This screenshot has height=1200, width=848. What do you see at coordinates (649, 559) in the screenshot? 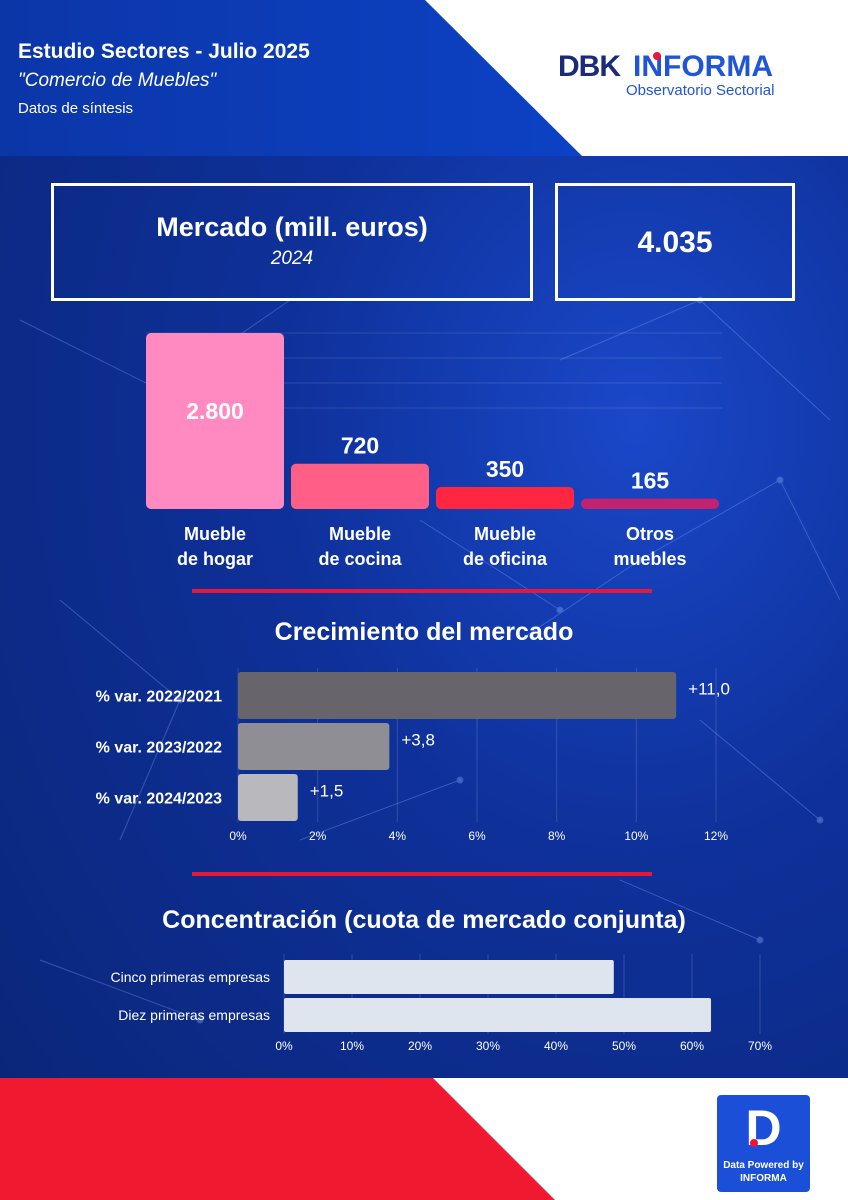
I see `category-label: muebles` at bounding box center [649, 559].